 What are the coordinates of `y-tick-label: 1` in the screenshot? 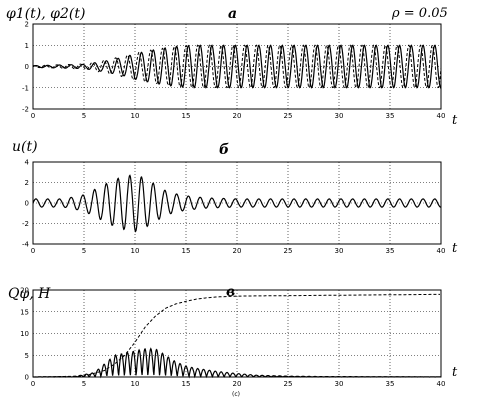 It's located at (27, 46).